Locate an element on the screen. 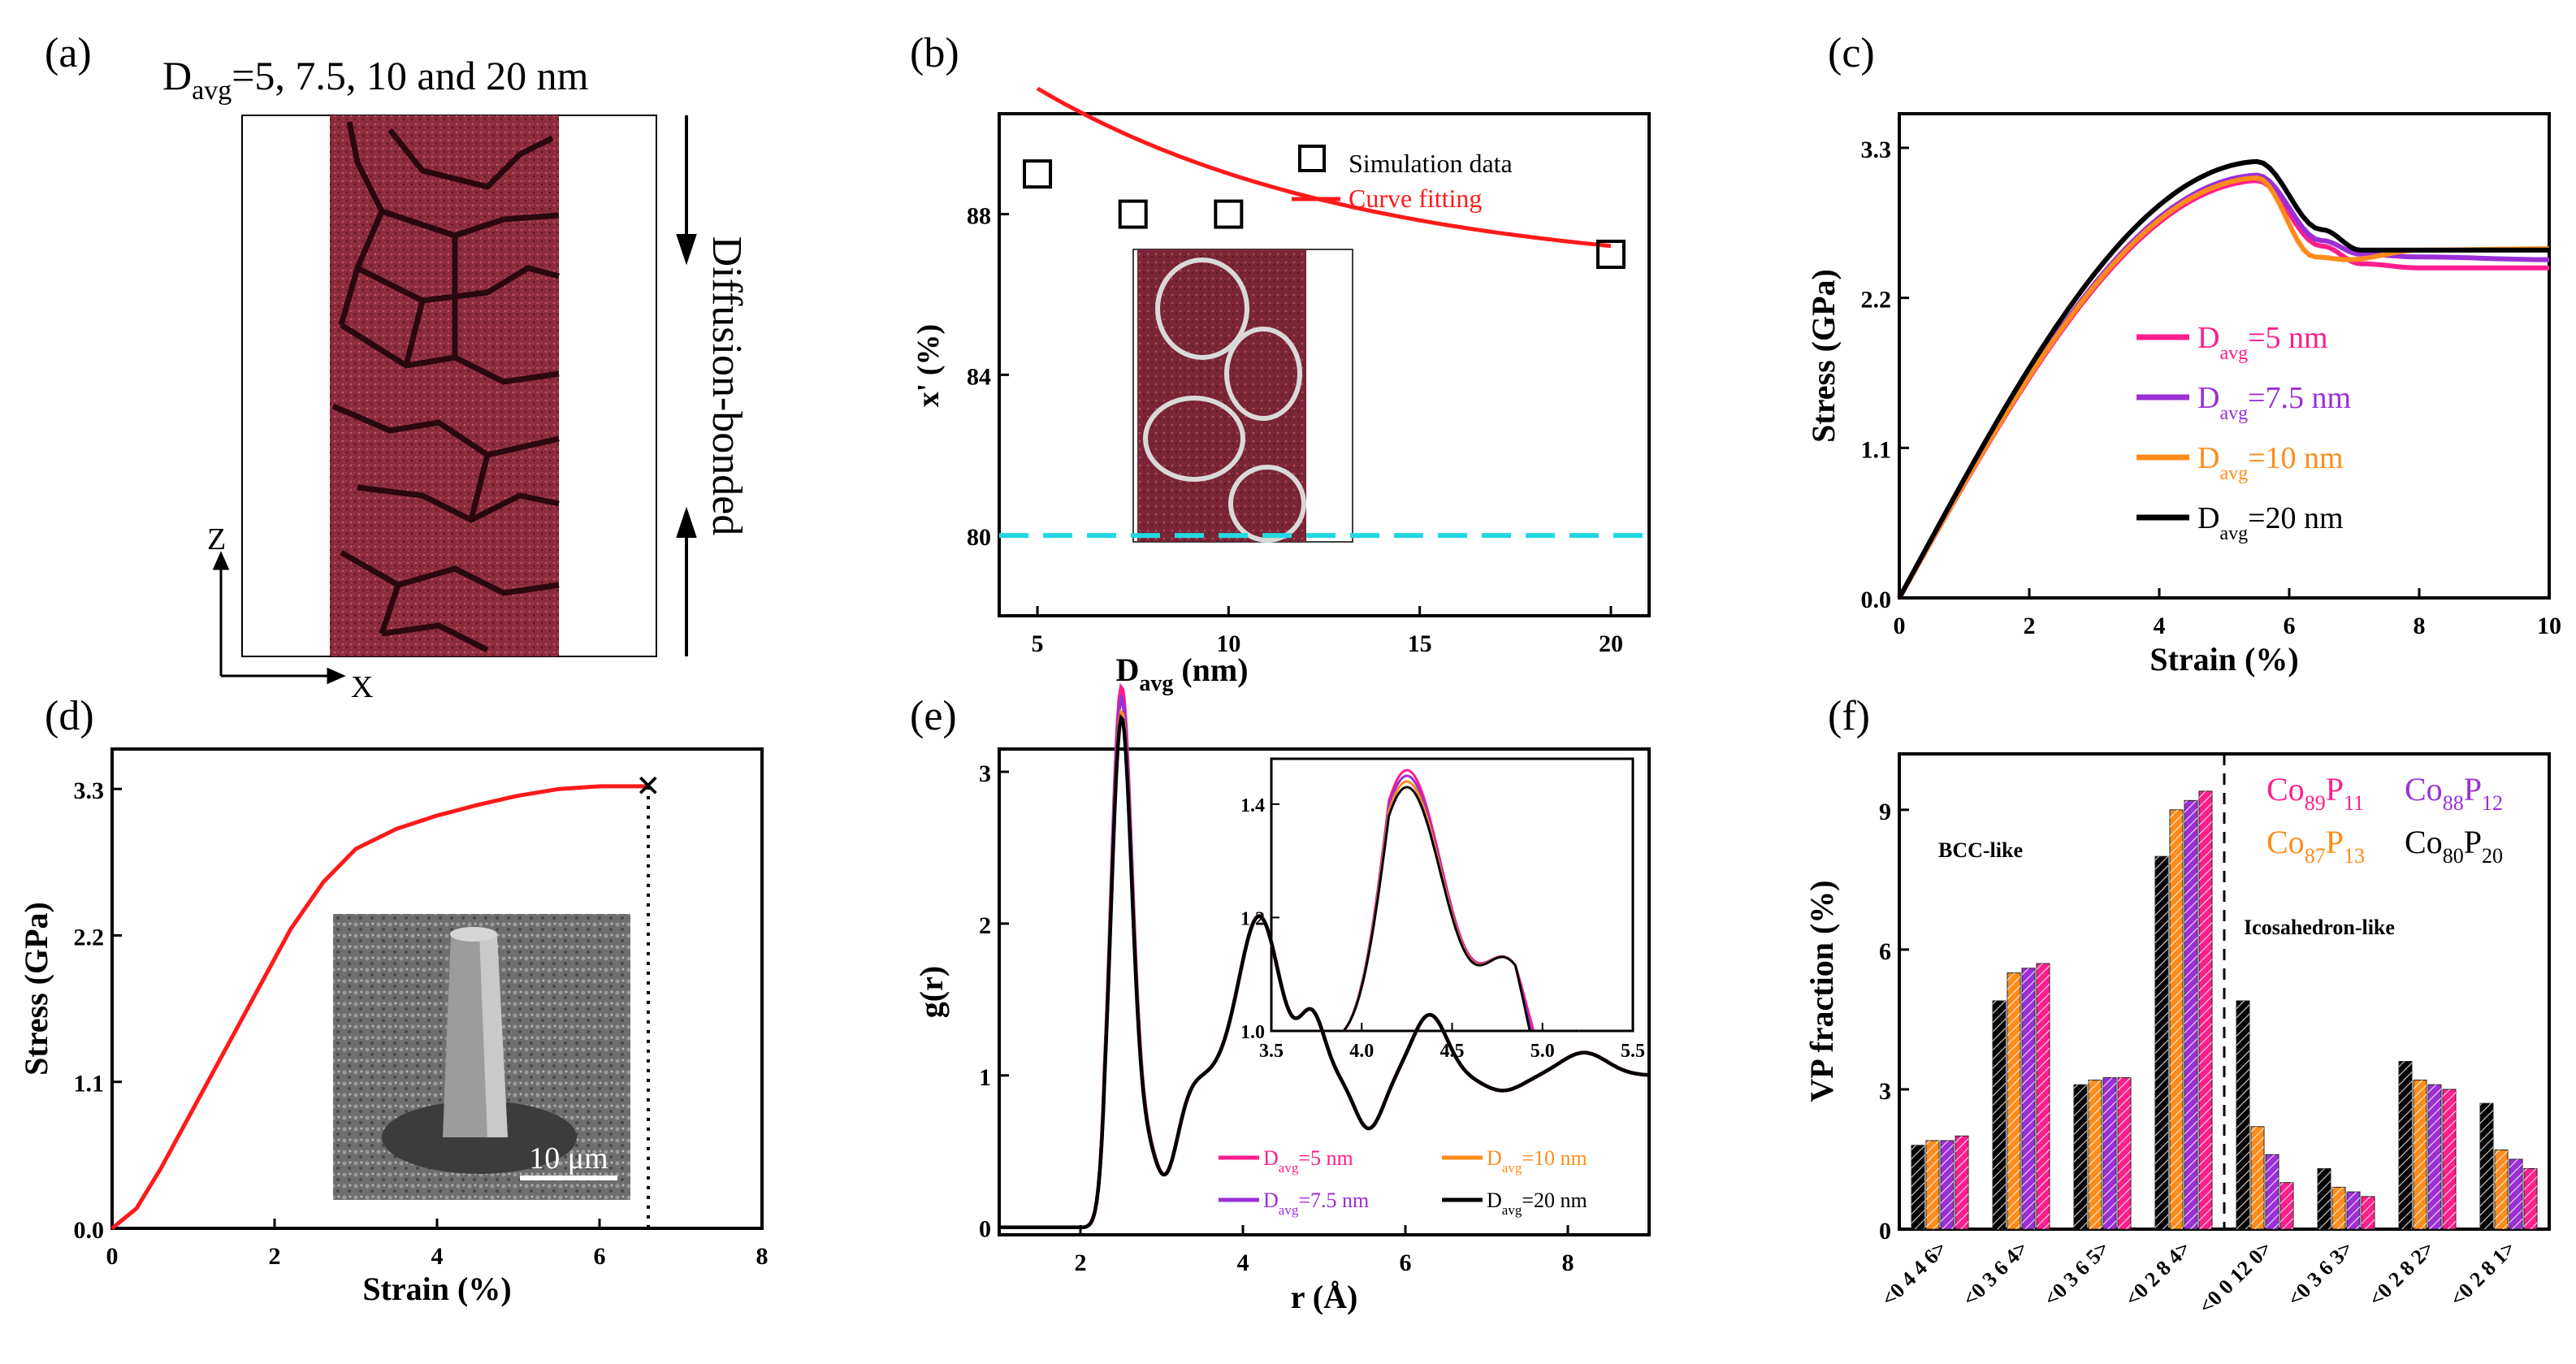 The height and width of the screenshot is (1364, 2576). e-x-tick-label: 6 is located at coordinates (1406, 1262).